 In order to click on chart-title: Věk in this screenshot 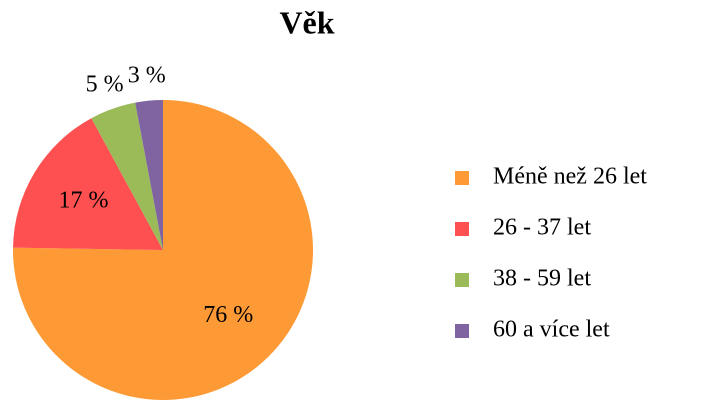, I will do `click(306, 22)`.